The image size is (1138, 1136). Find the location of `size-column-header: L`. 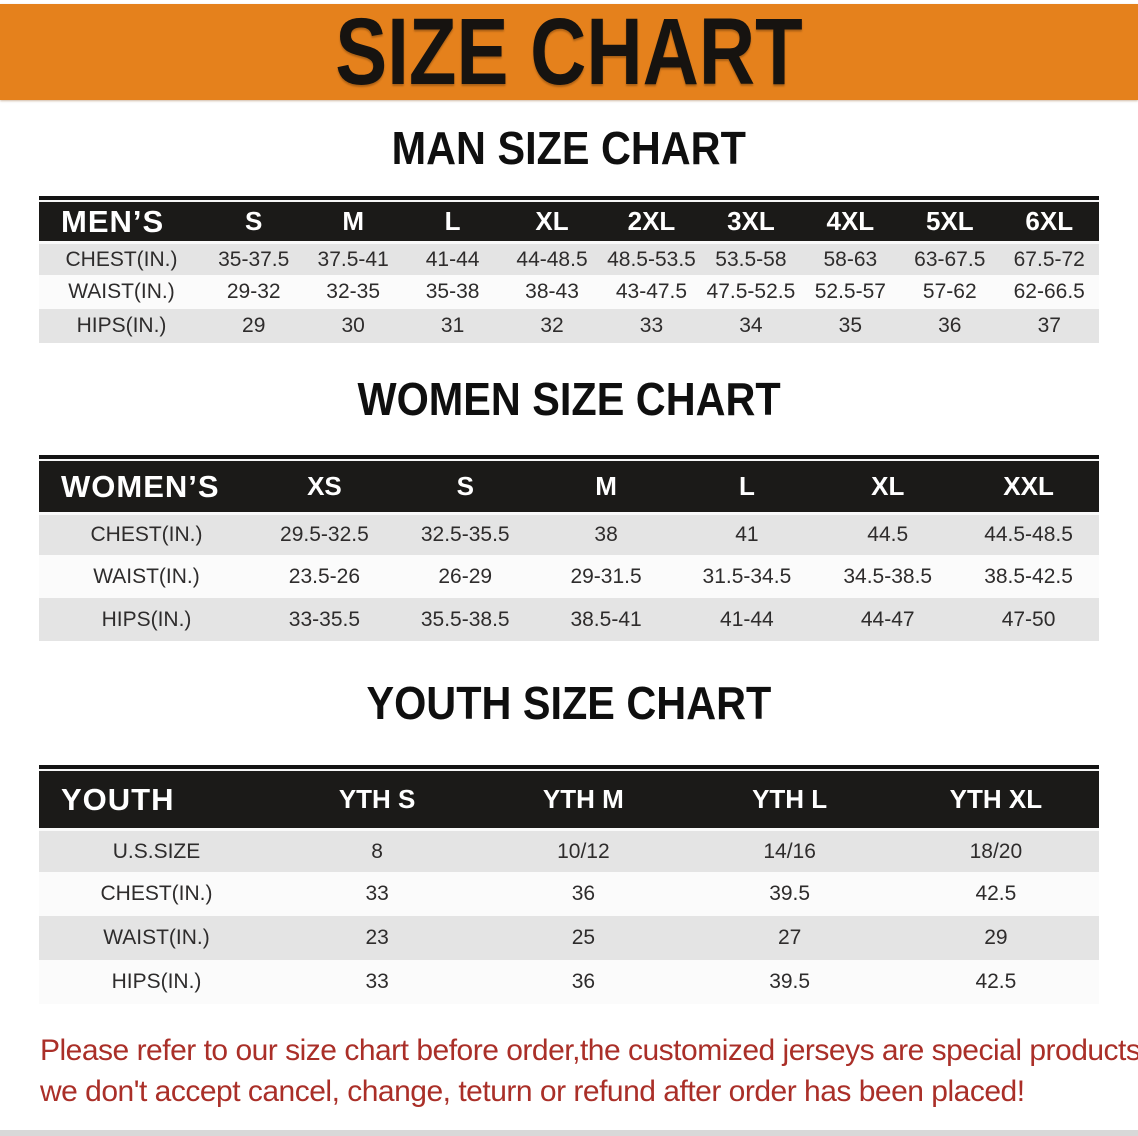

size-column-header: L is located at coordinates (452, 220).